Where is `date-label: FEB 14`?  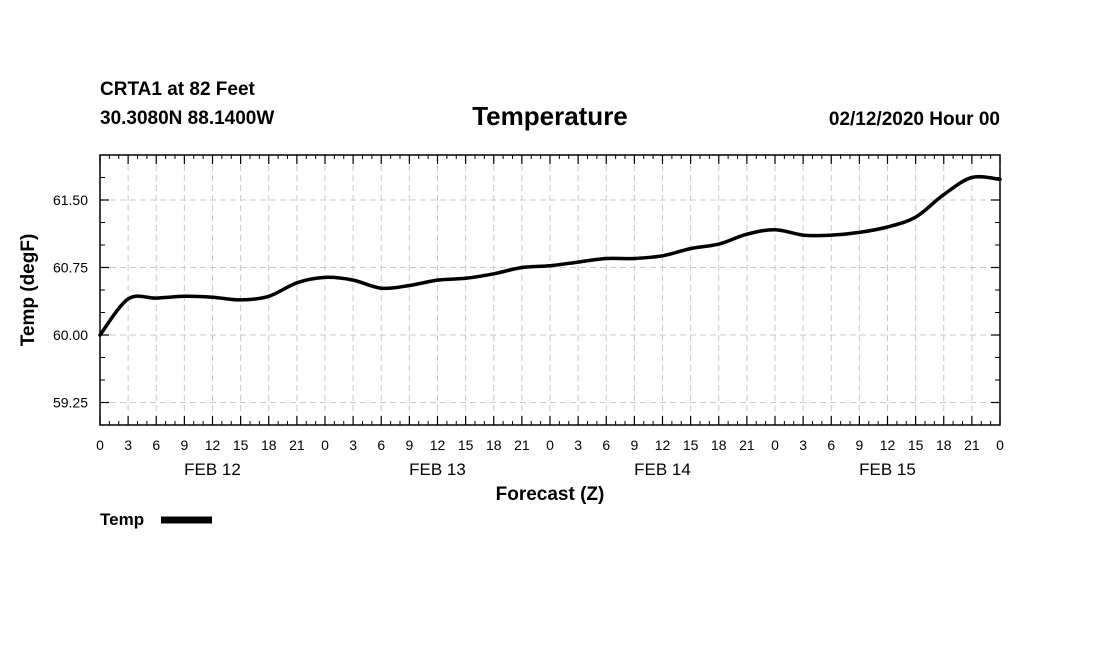 date-label: FEB 14 is located at coordinates (662, 469).